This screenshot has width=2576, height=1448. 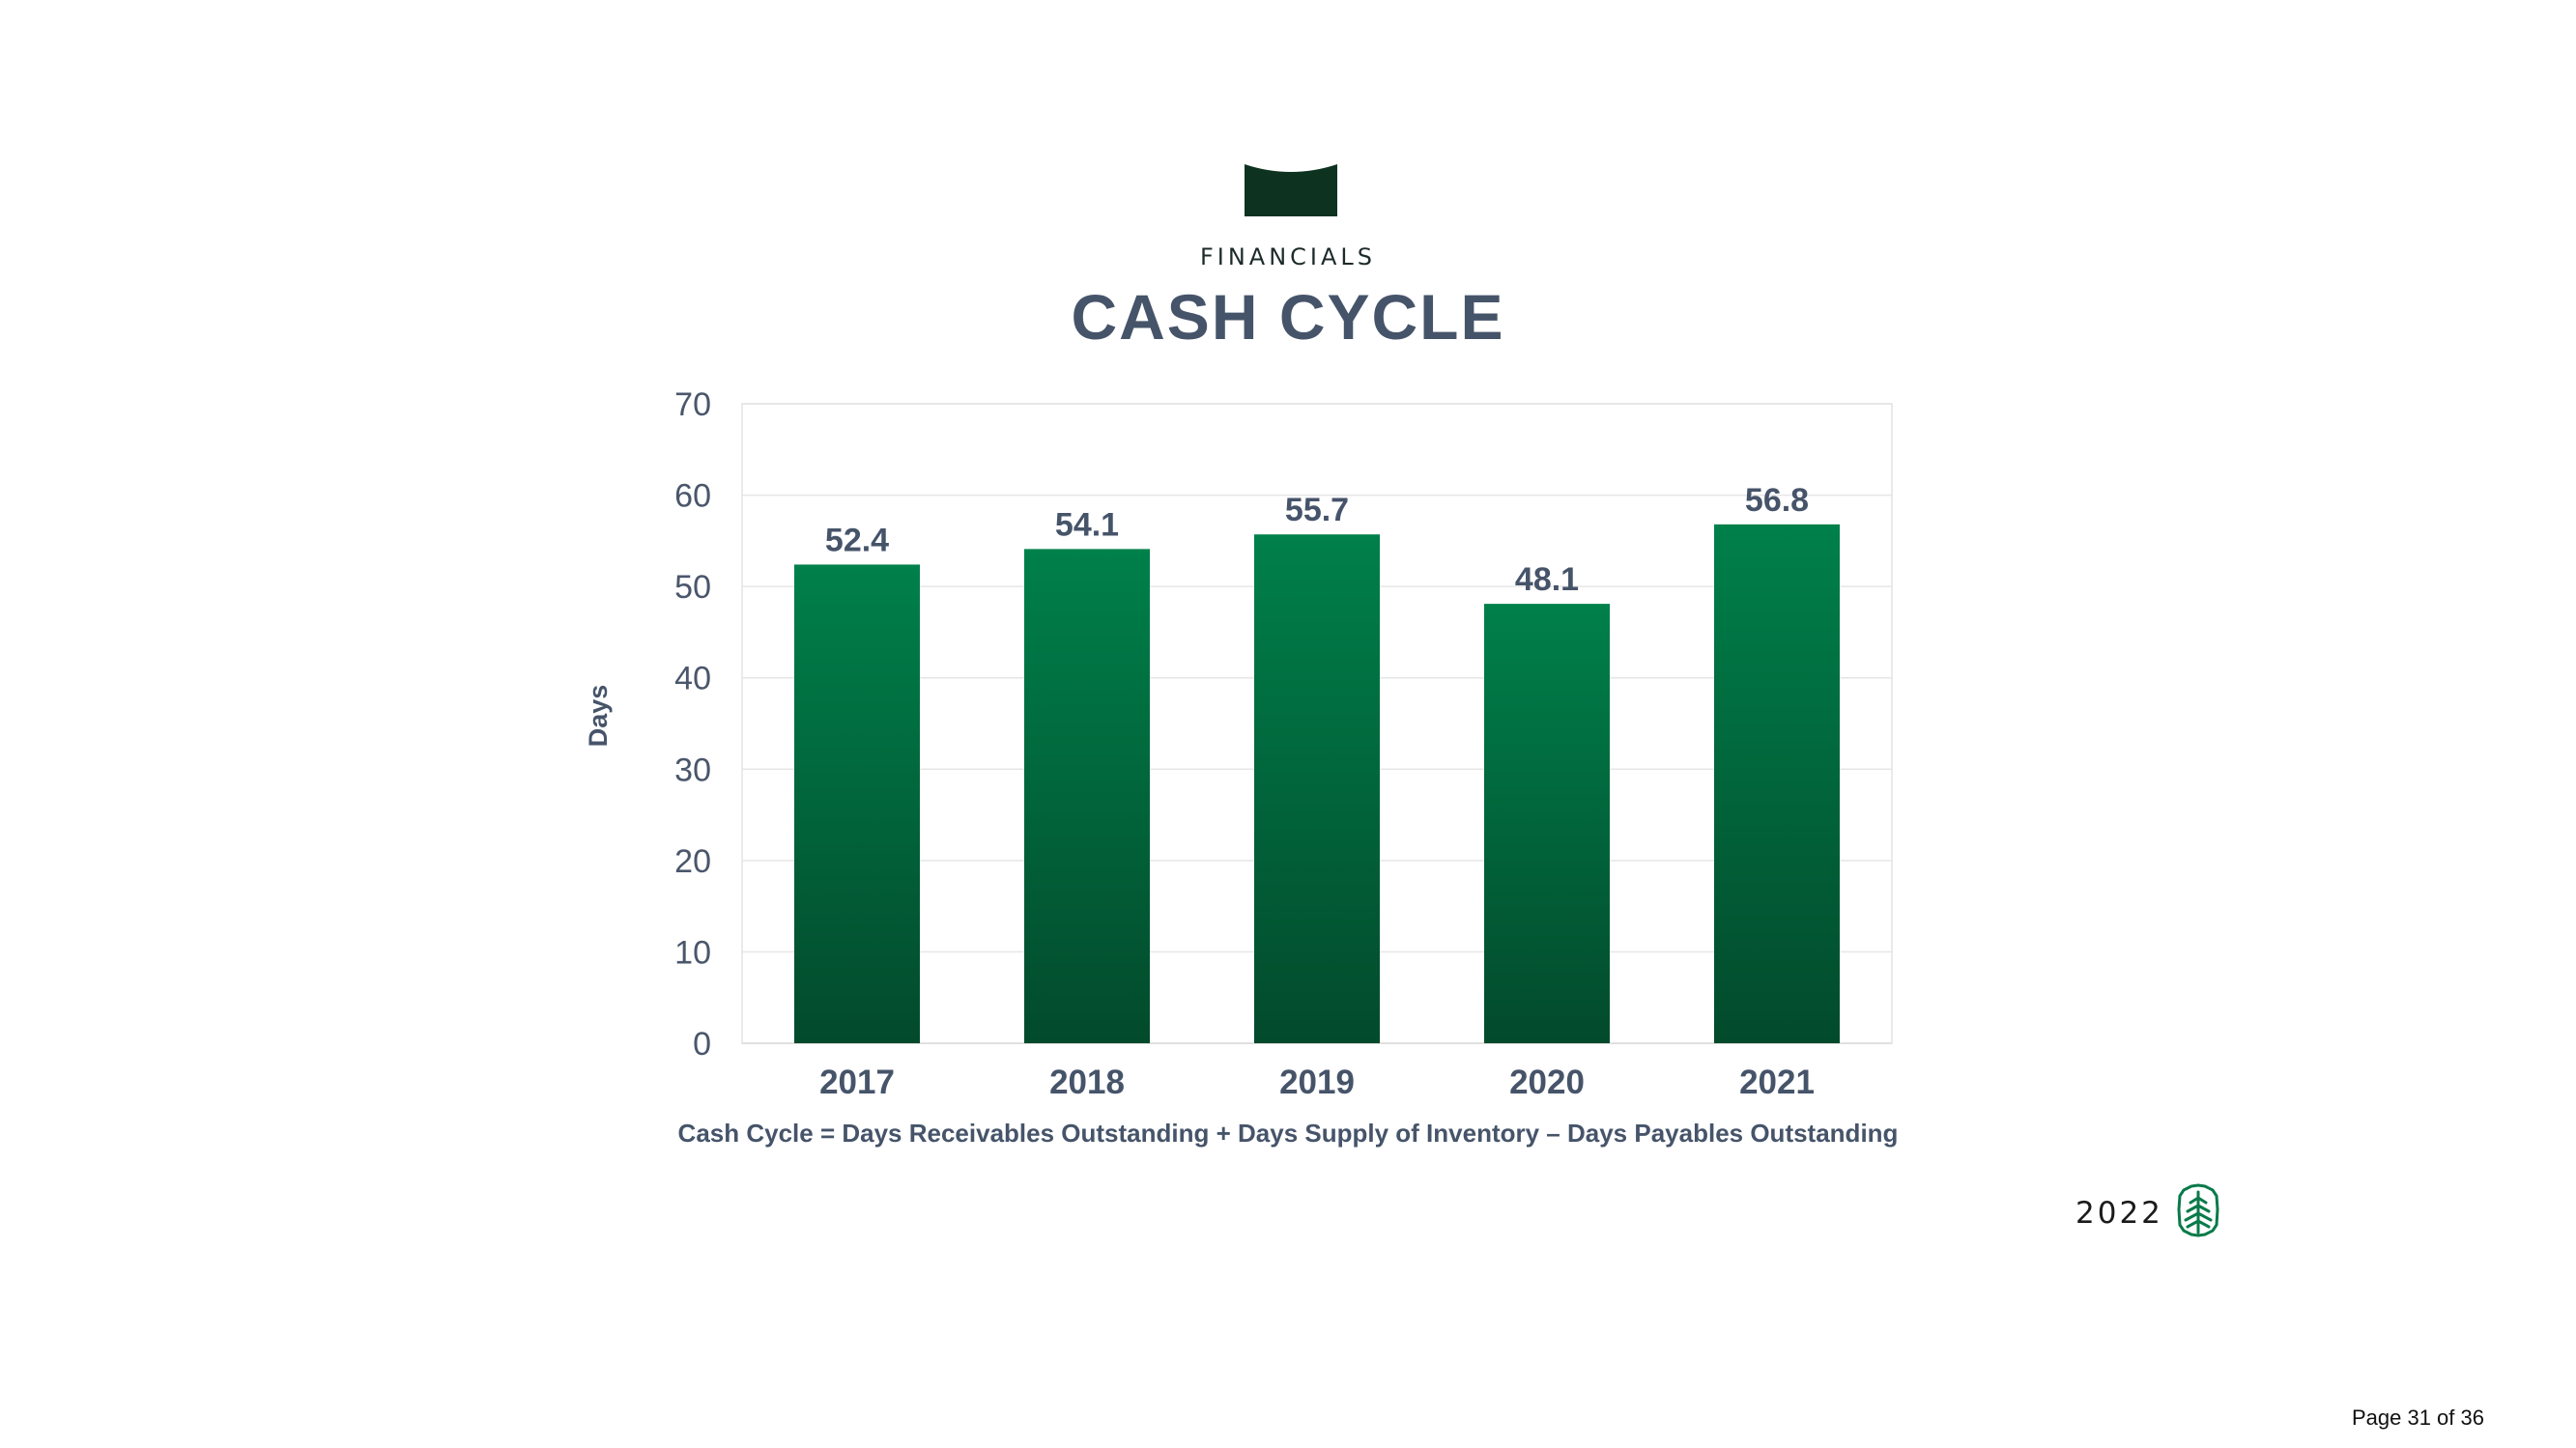 I want to click on y-tick-label: 0, so click(x=702, y=1044).